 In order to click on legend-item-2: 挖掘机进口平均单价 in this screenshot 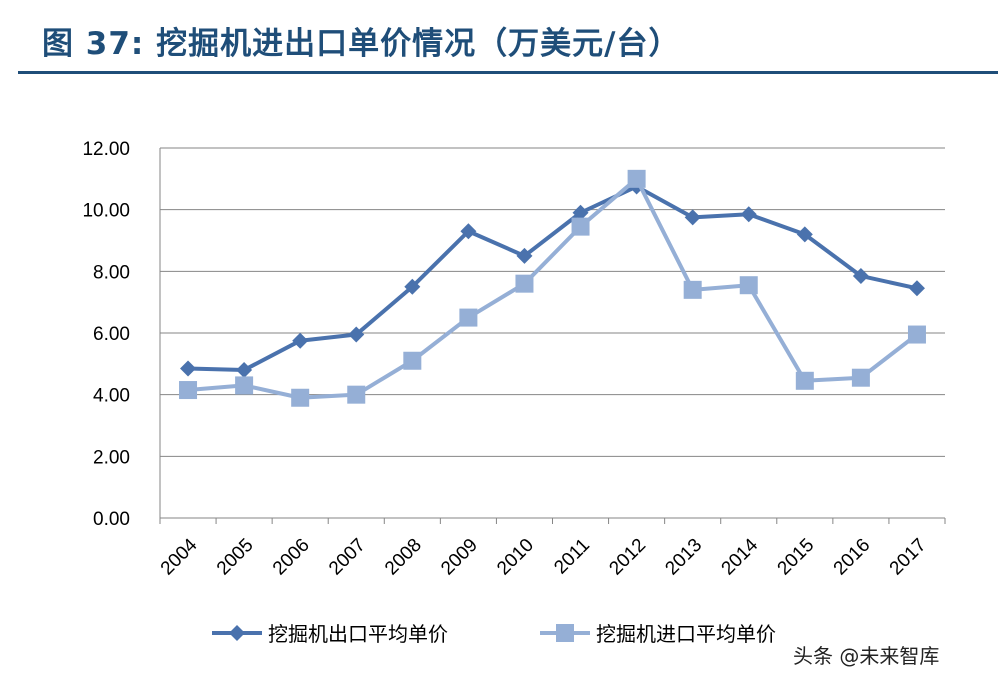, I will do `click(658, 634)`.